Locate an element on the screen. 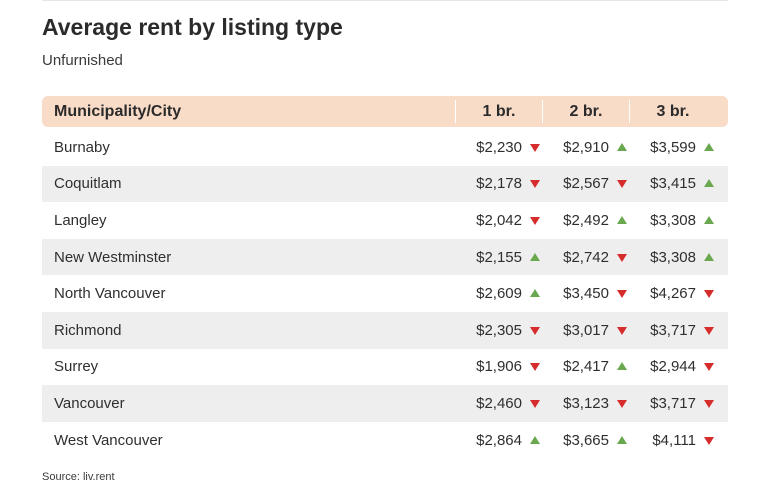 This screenshot has width=760, height=487. table-row: Richmond $2,305 $3,017 $3,717 is located at coordinates (385, 330).